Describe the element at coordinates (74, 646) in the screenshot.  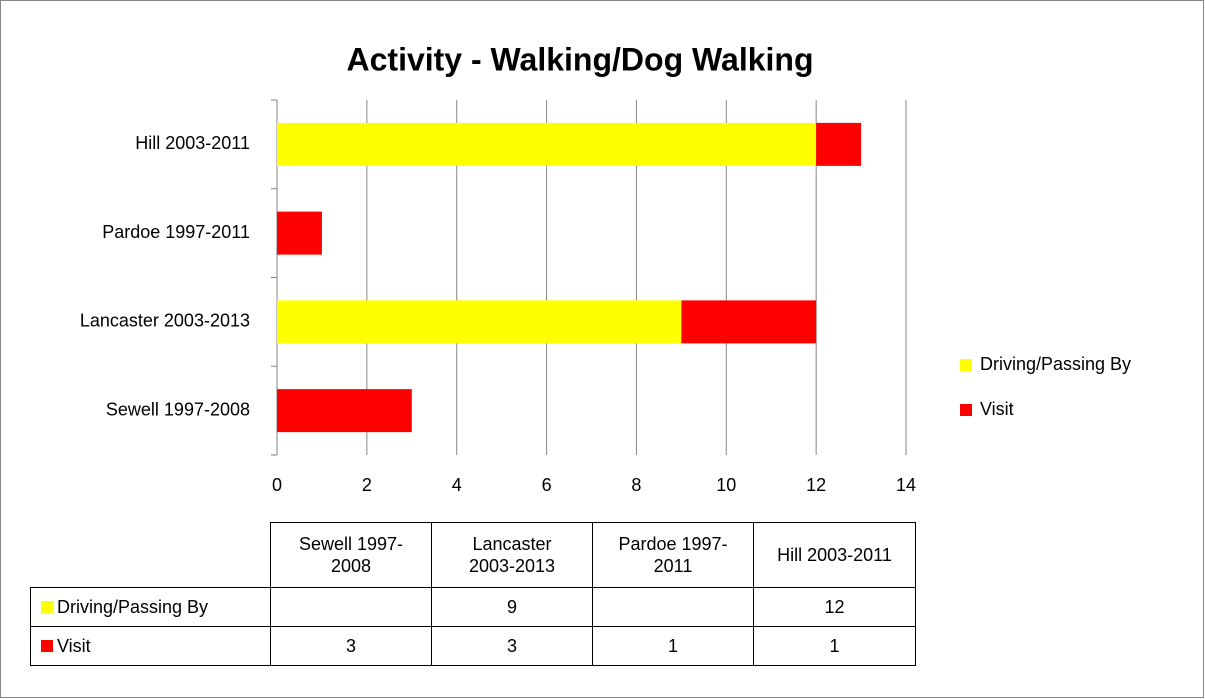
I see `table-series-label: Visit` at that location.